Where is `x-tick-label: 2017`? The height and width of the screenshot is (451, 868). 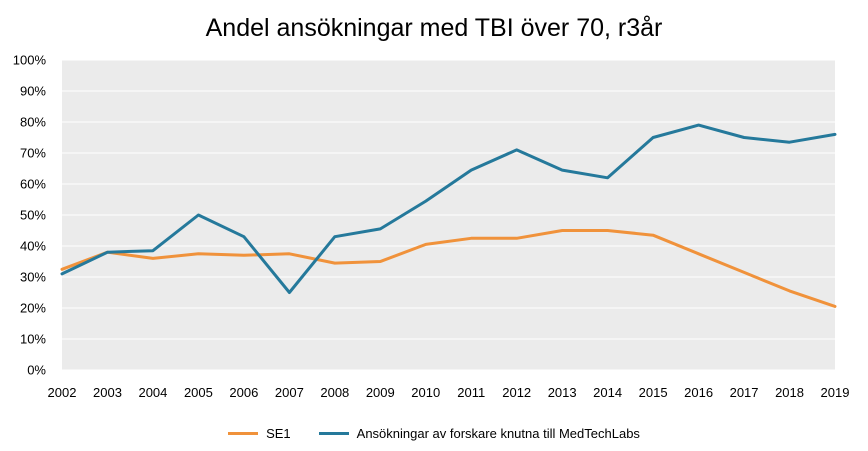
x-tick-label: 2017 is located at coordinates (744, 392).